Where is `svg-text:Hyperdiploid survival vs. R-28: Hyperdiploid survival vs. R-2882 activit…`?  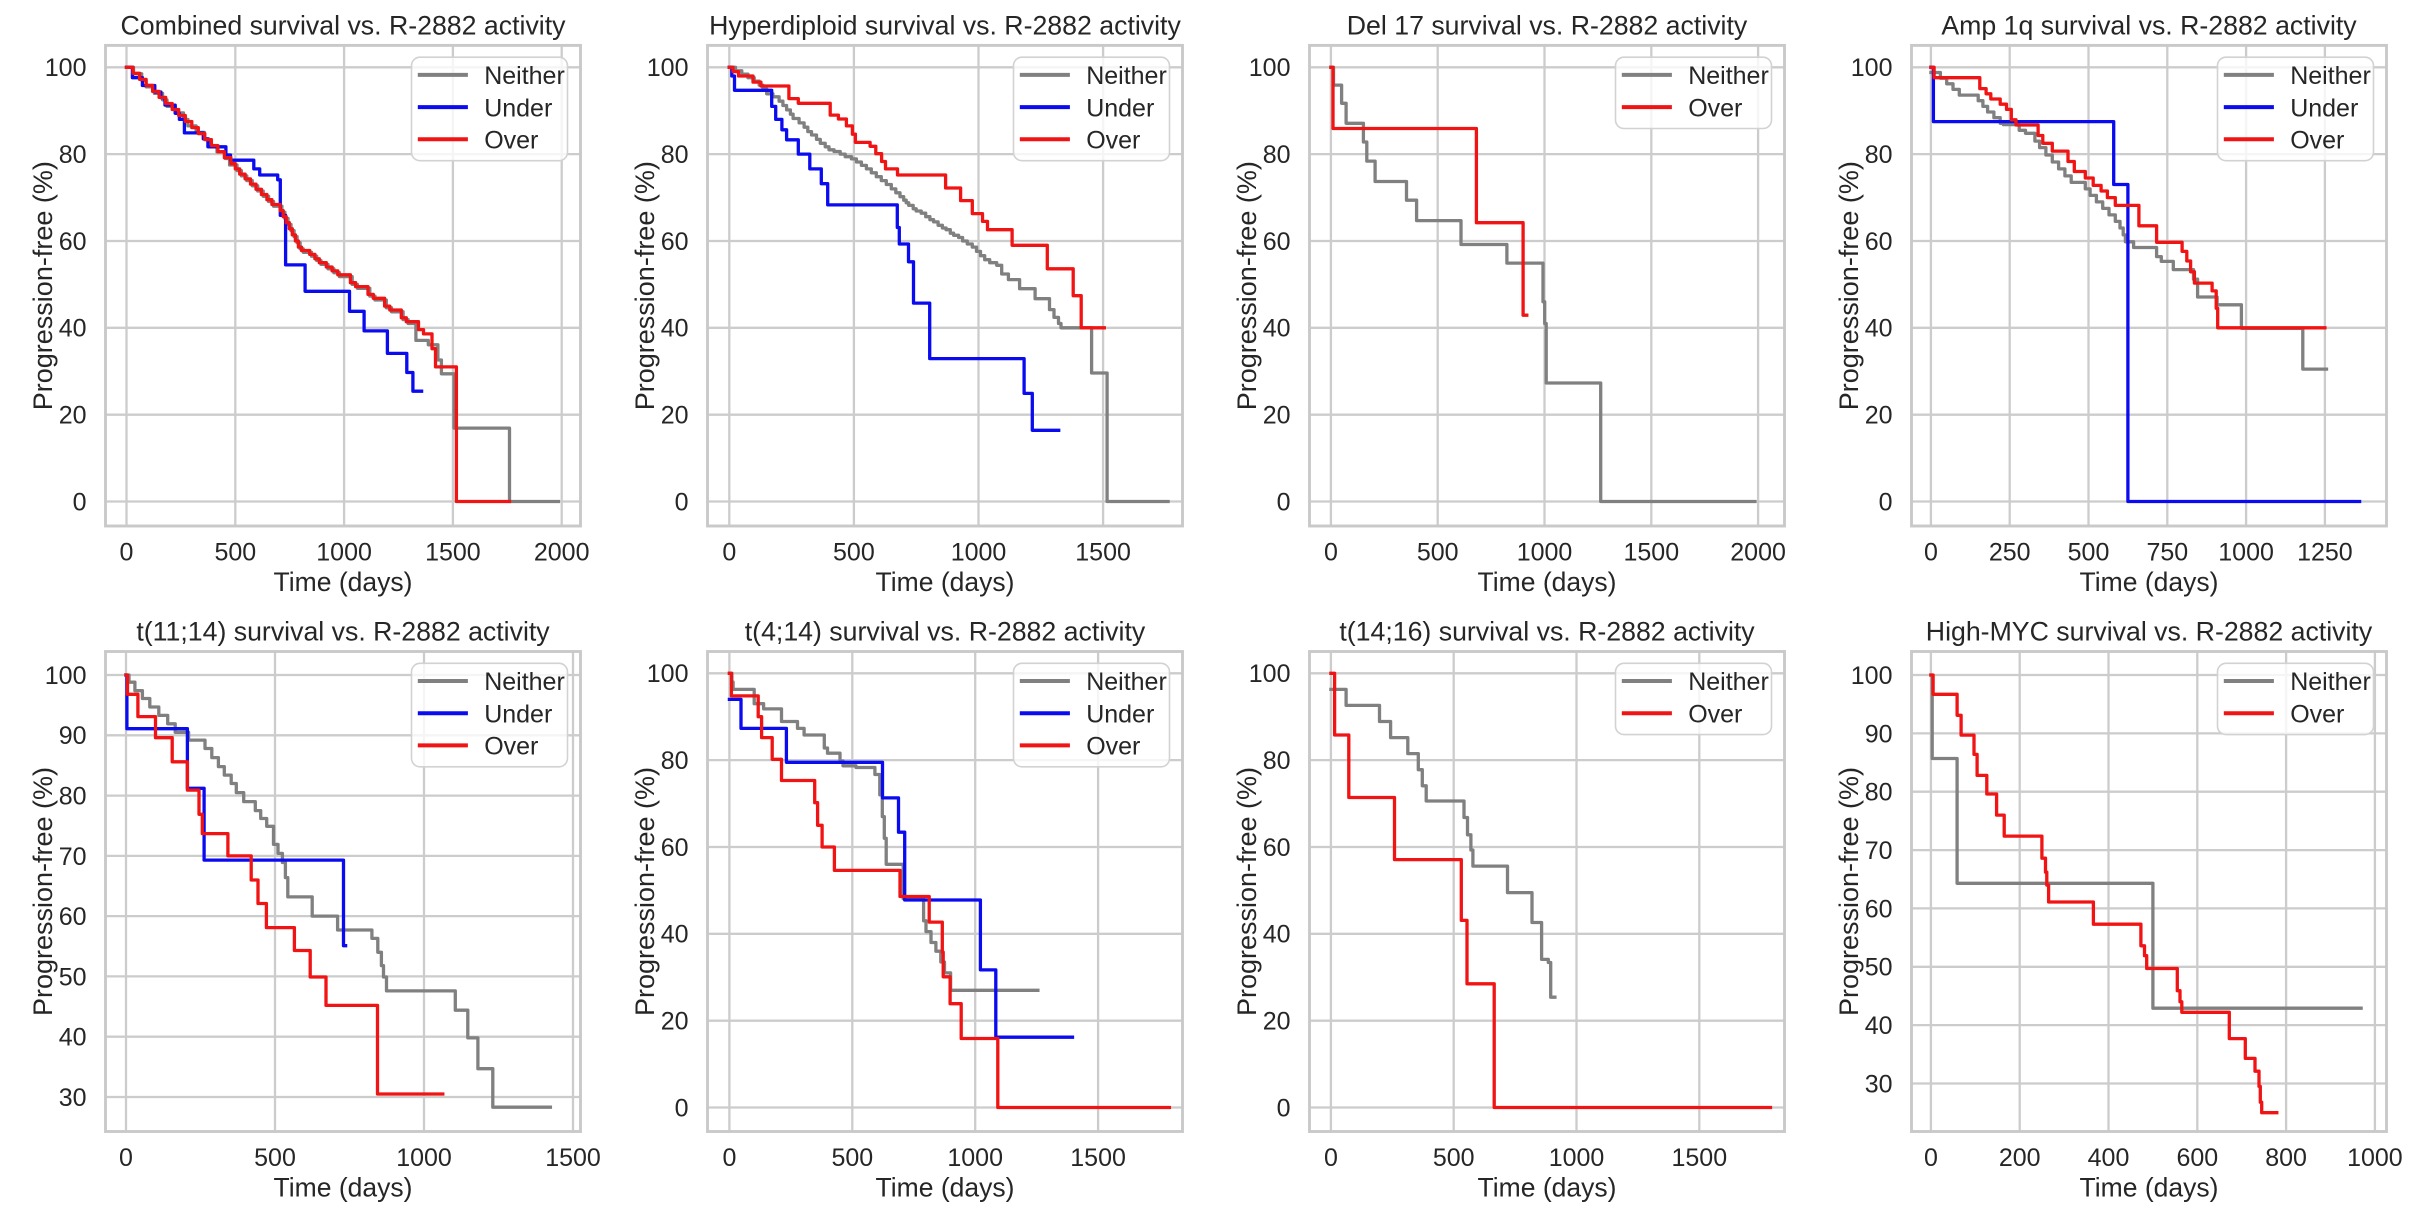 svg-text:Hyperdiploid survival vs. R-28: Hyperdiploid survival vs. R-2882 activit… is located at coordinates (945, 25).